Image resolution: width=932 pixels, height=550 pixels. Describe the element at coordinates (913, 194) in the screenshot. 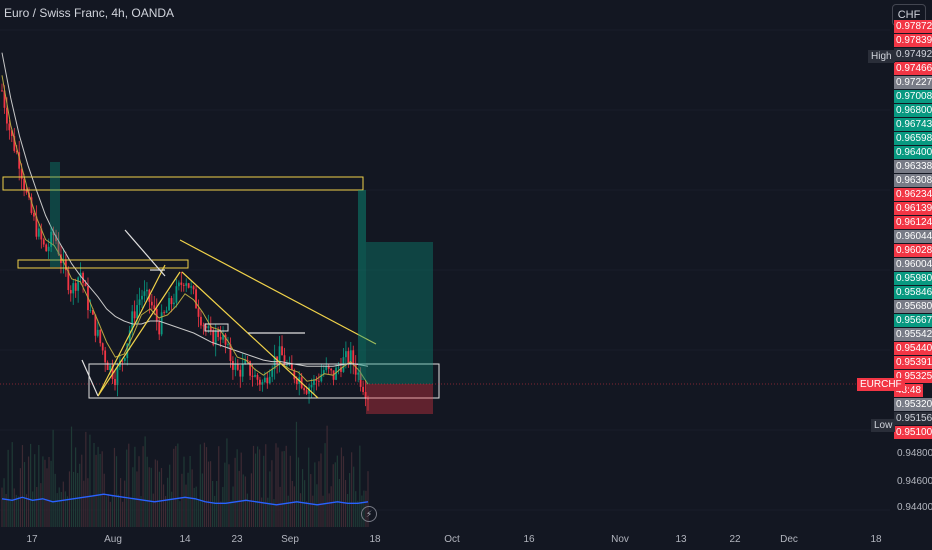

I see `price-tag: 0.96234` at that location.